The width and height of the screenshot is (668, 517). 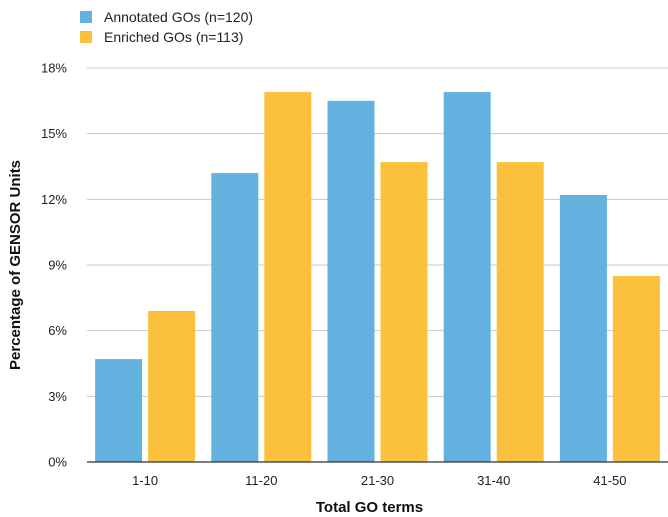 I want to click on x-tick-label: 1-10, so click(x=145, y=480).